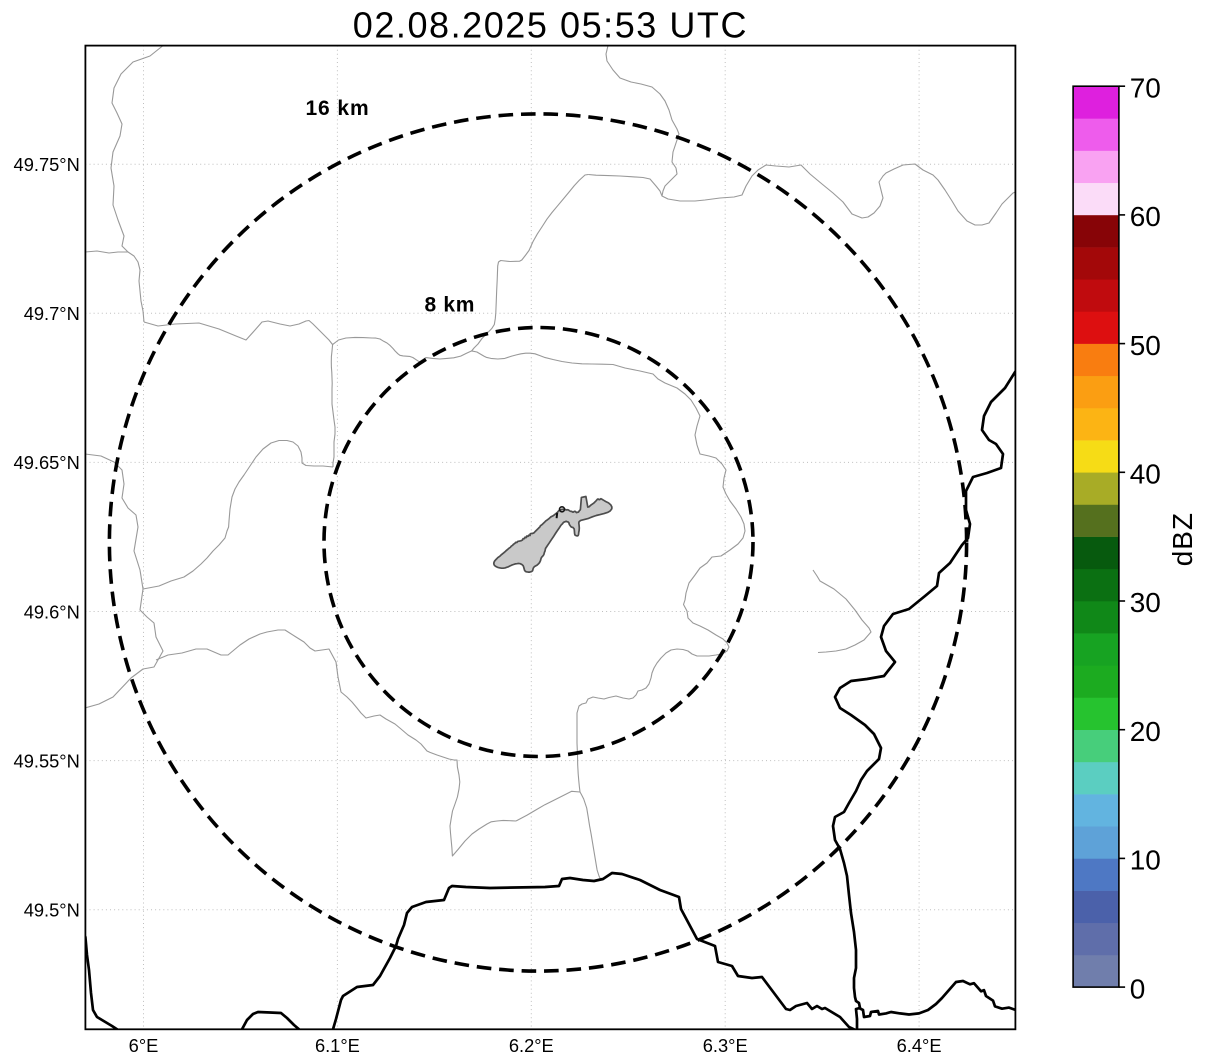 The width and height of the screenshot is (1207, 1064). What do you see at coordinates (1145, 731) in the screenshot?
I see `svg-text: 20` at bounding box center [1145, 731].